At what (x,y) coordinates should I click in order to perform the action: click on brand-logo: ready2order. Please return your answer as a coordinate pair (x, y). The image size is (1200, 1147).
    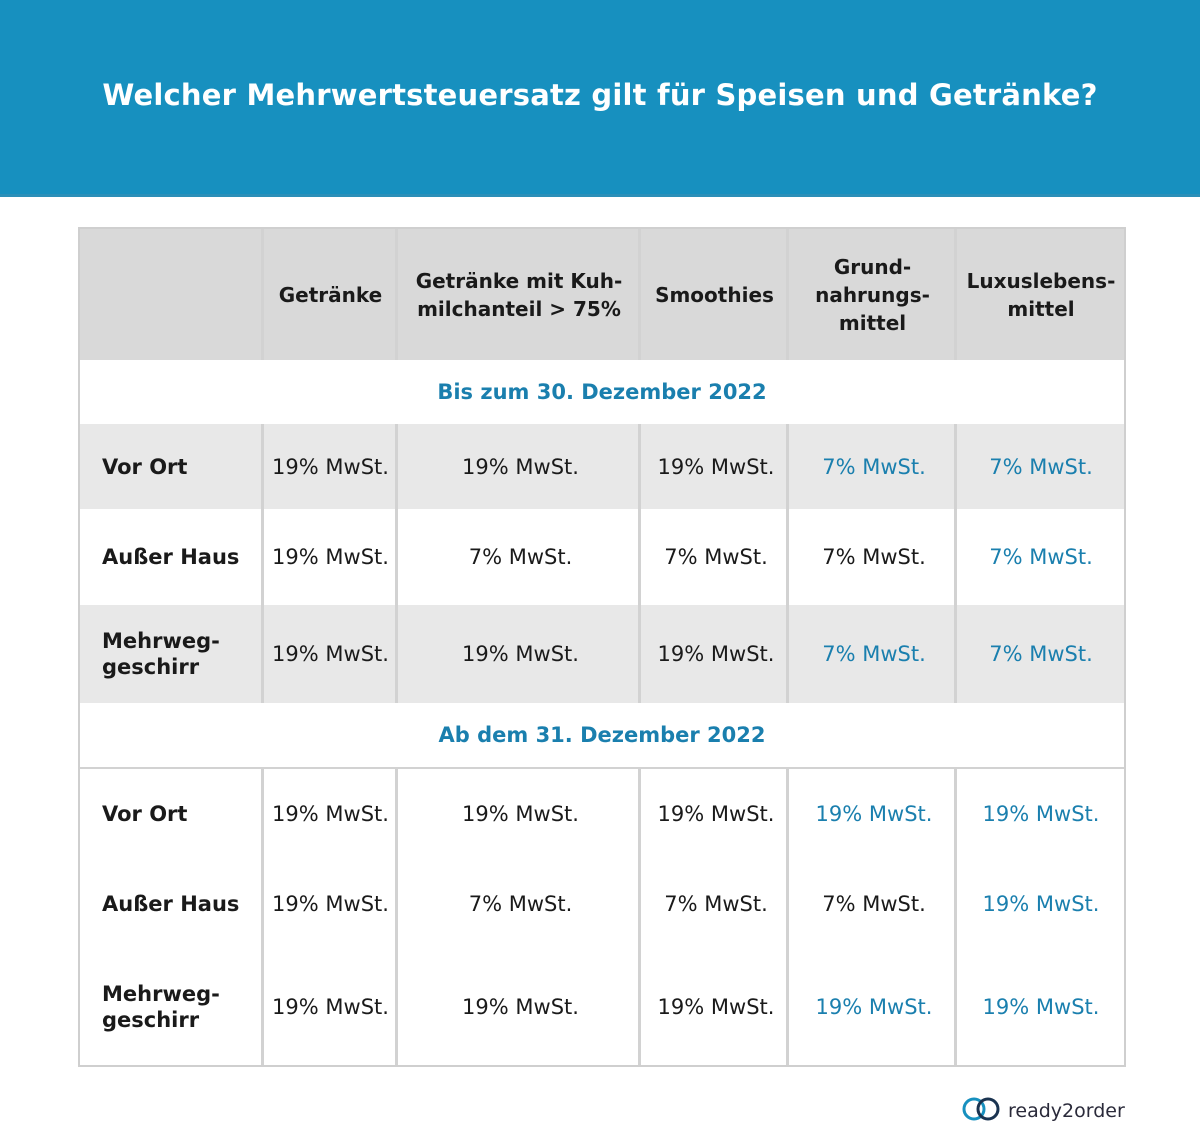
    Looking at the image, I should click on (1043, 1111).